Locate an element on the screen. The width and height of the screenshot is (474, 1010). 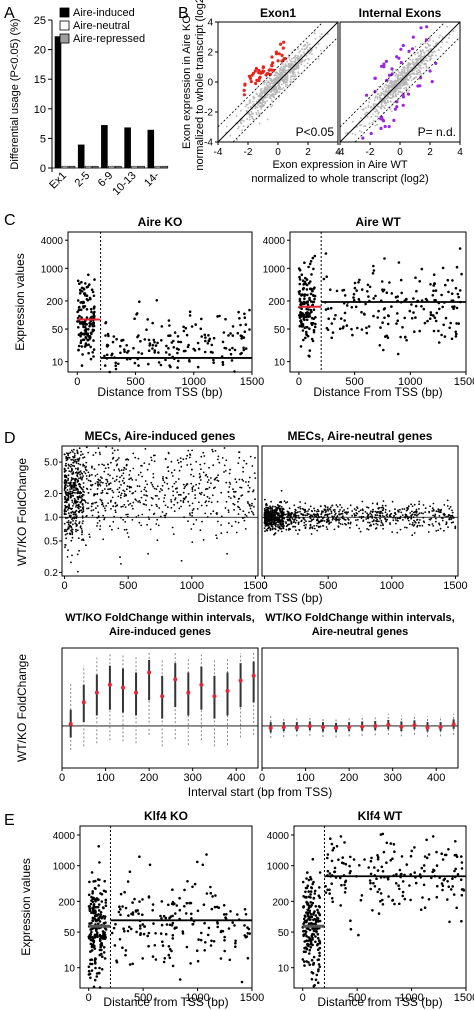
b-x-tick-label: 2 is located at coordinates (308, 152).